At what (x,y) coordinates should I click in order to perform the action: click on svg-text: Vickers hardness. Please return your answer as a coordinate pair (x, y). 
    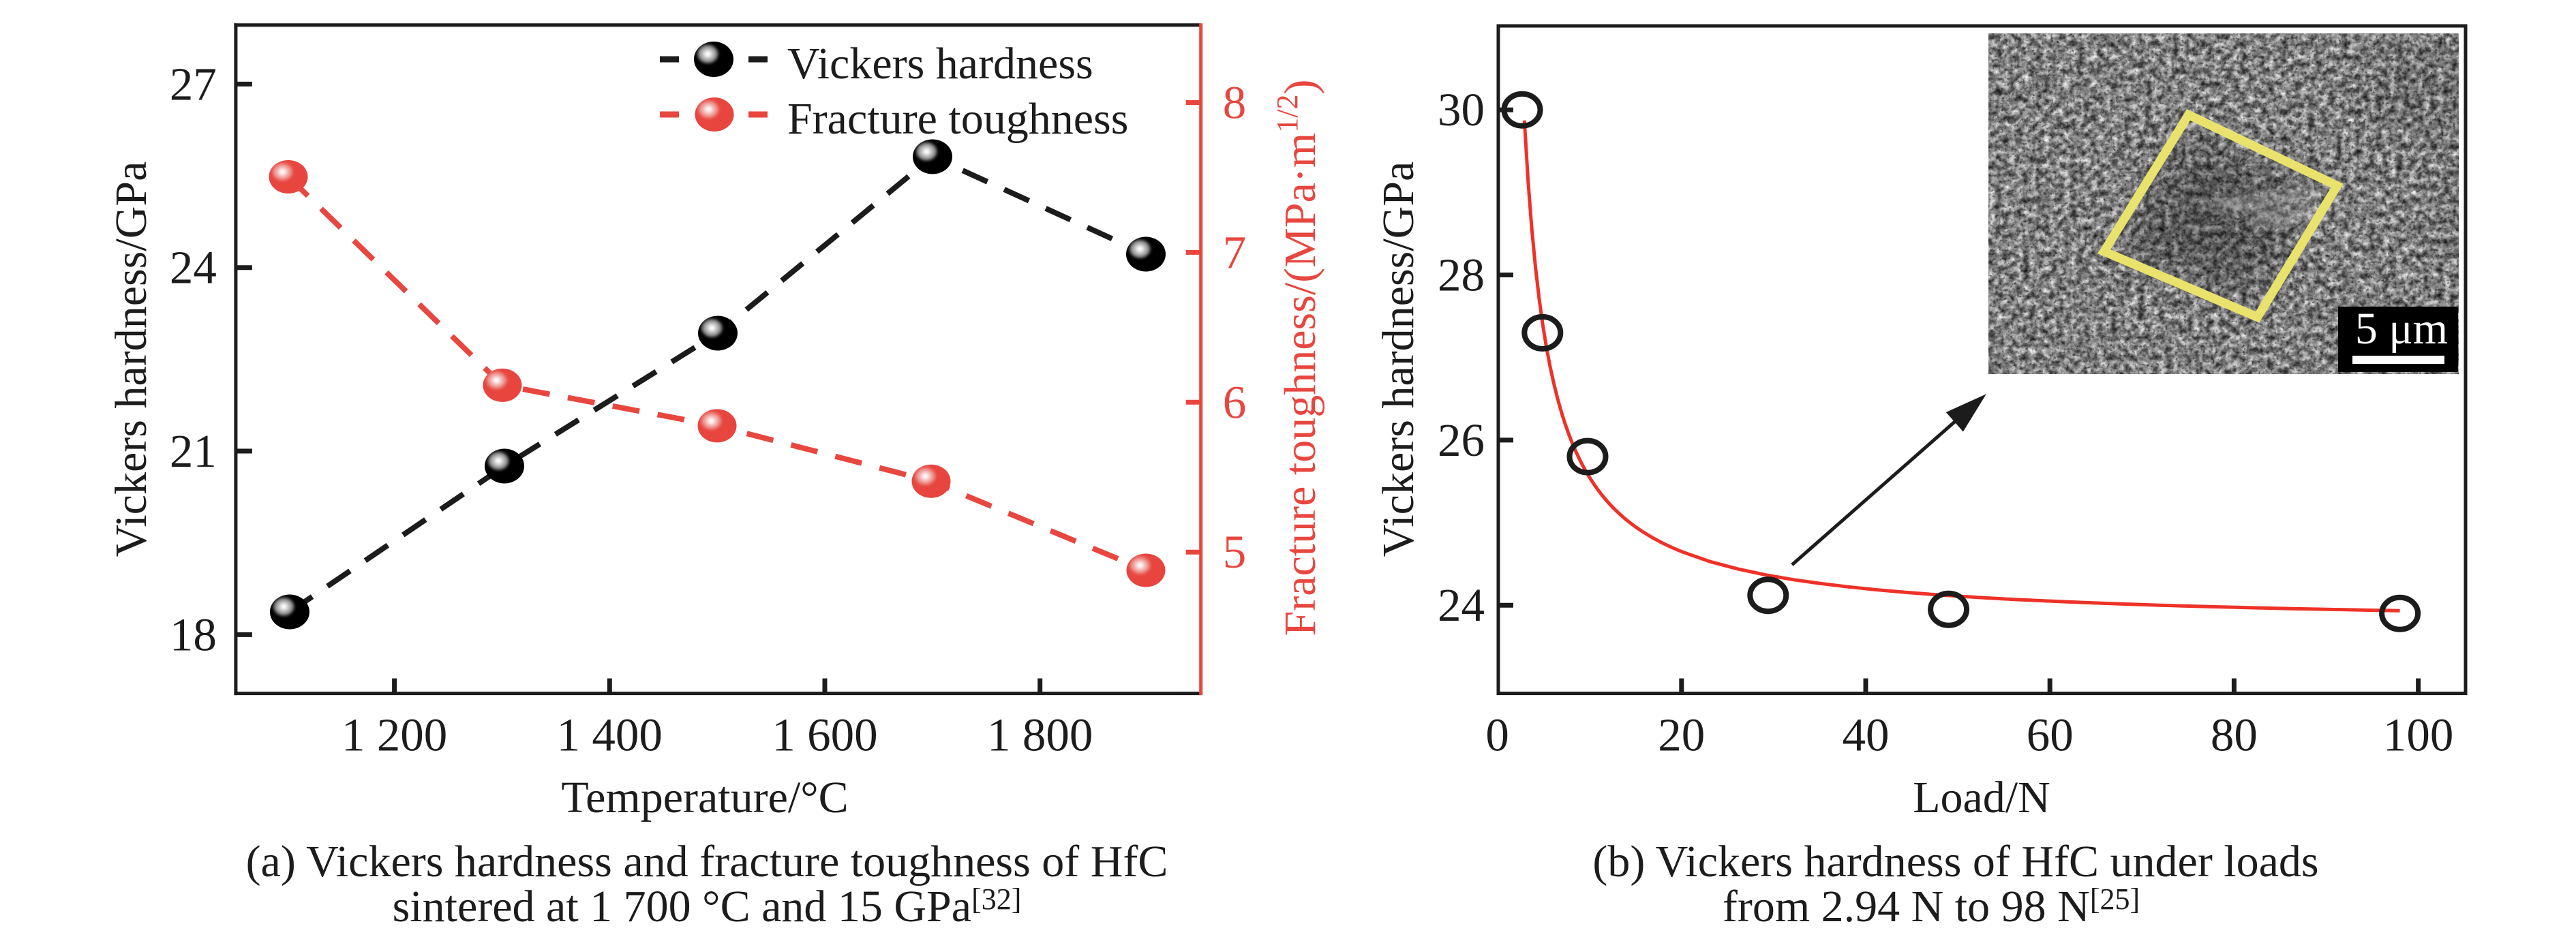
    Looking at the image, I should click on (940, 64).